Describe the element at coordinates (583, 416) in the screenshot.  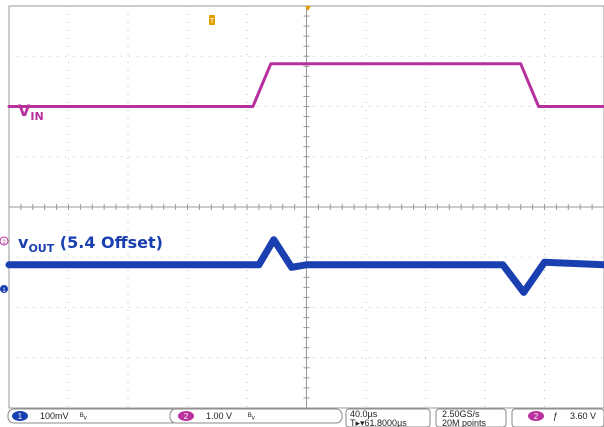
I see `trigger-level: 3.60 V` at that location.